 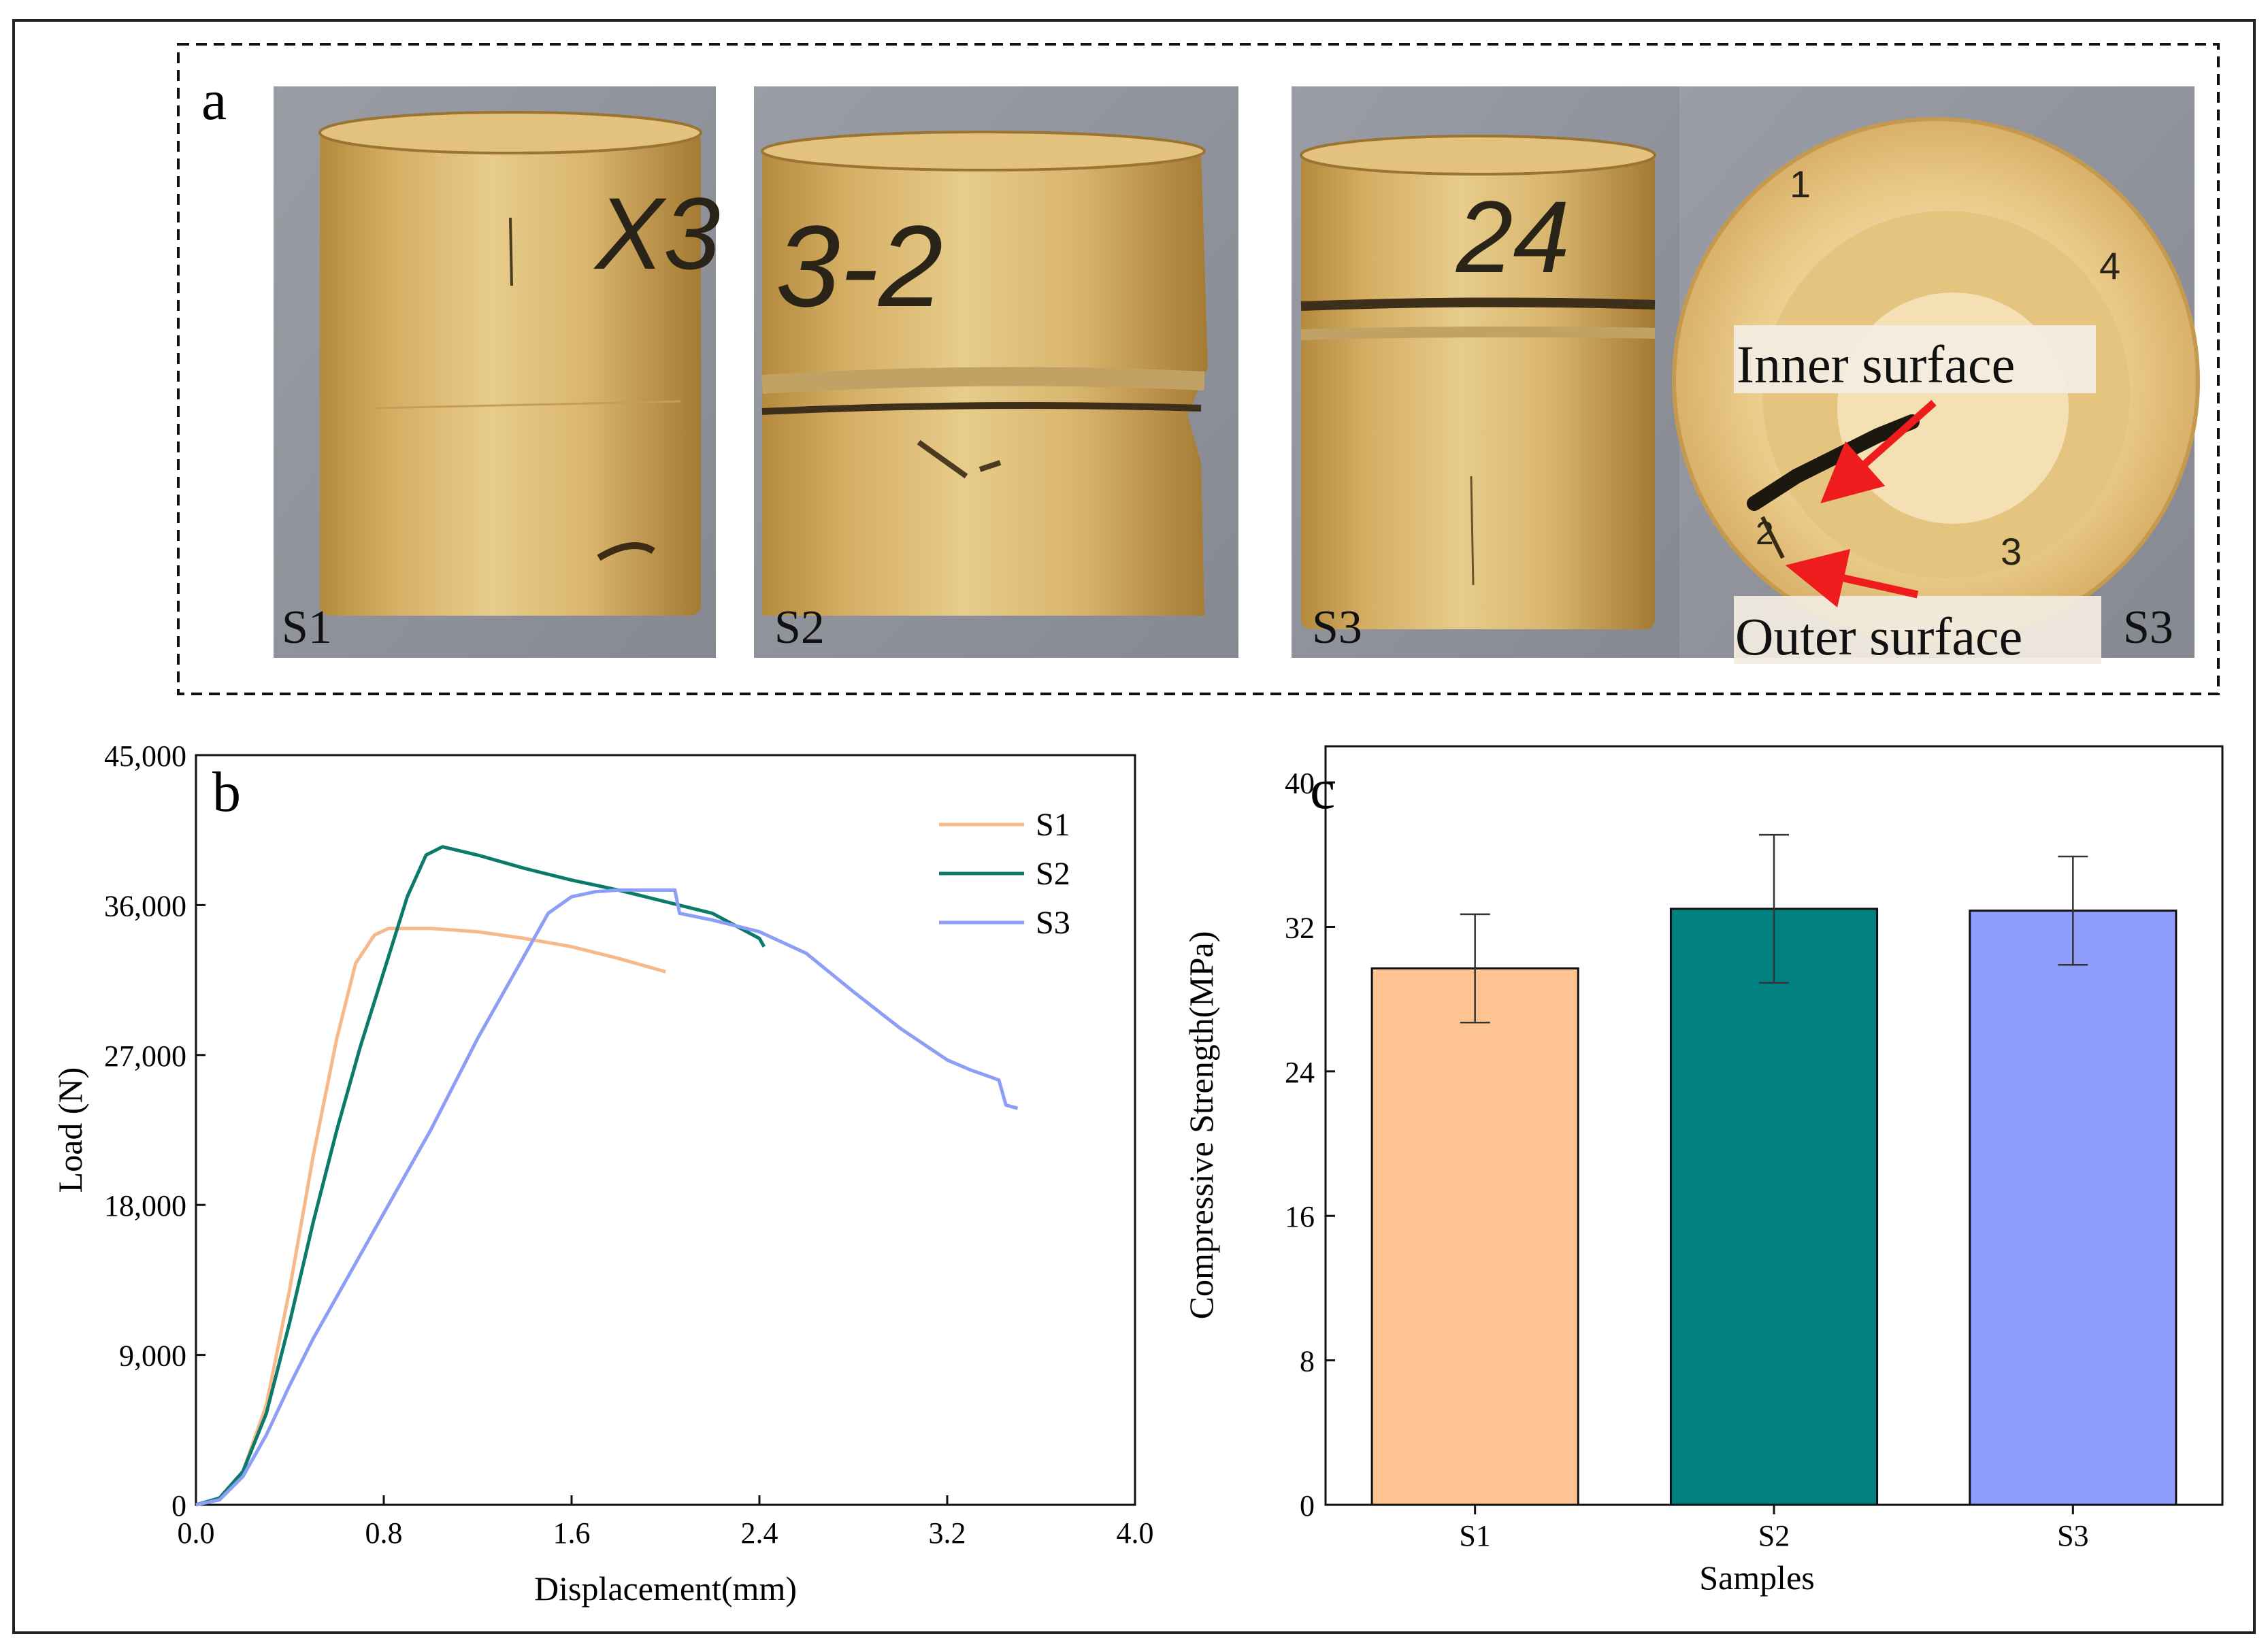 What do you see at coordinates (307, 627) in the screenshot?
I see `photo-label-s1: S1` at bounding box center [307, 627].